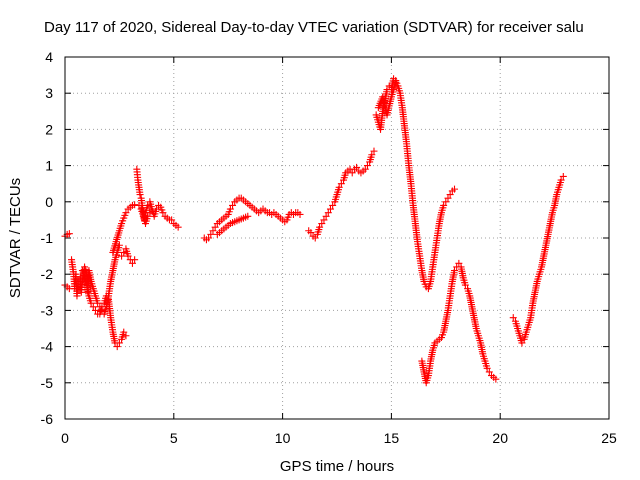 This screenshot has width=640, height=480. Describe the element at coordinates (174, 438) in the screenshot. I see `x-tick-label: 5` at that location.